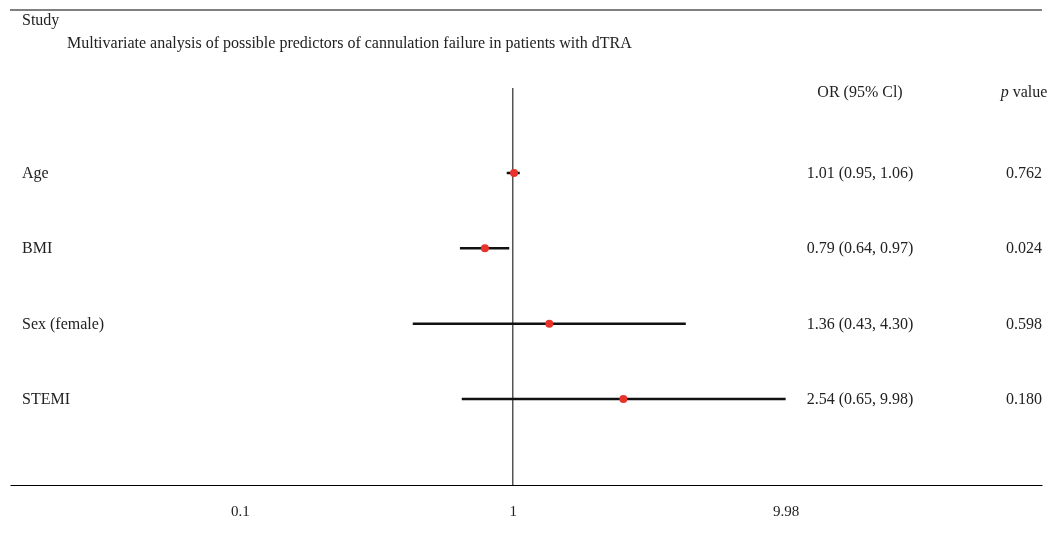 The height and width of the screenshot is (549, 1052). Describe the element at coordinates (46, 398) in the screenshot. I see `y-tick-label: STEMI` at that location.